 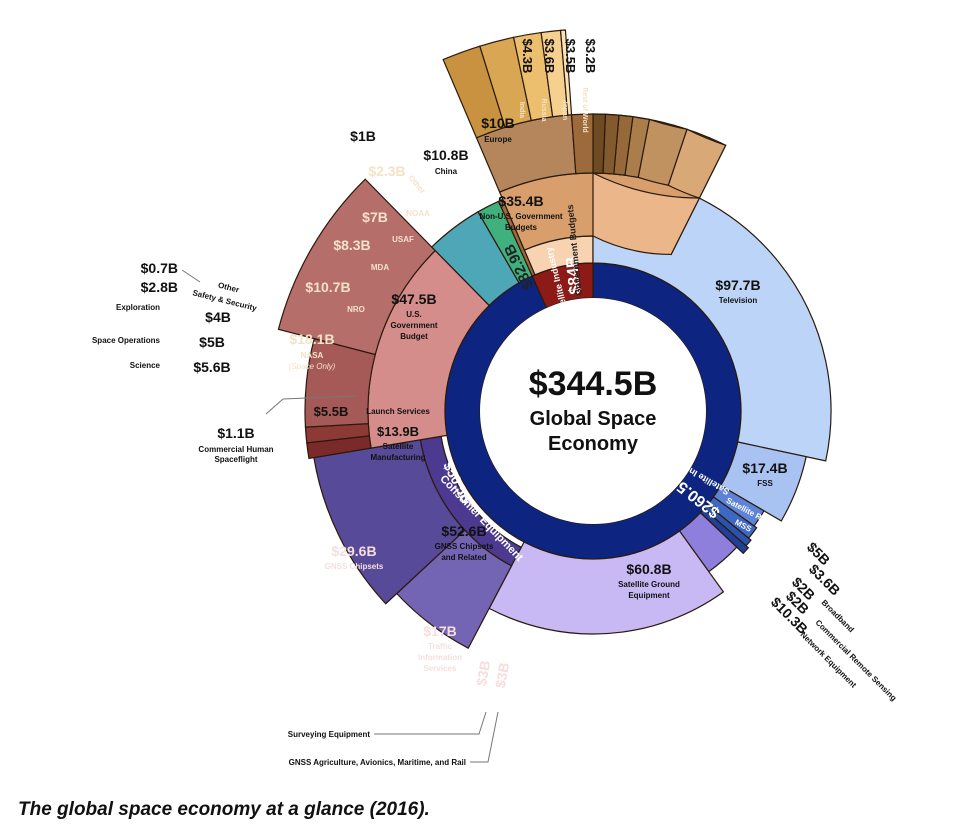 I want to click on nasa-safety-security-value: $2.8B, so click(x=159, y=287).